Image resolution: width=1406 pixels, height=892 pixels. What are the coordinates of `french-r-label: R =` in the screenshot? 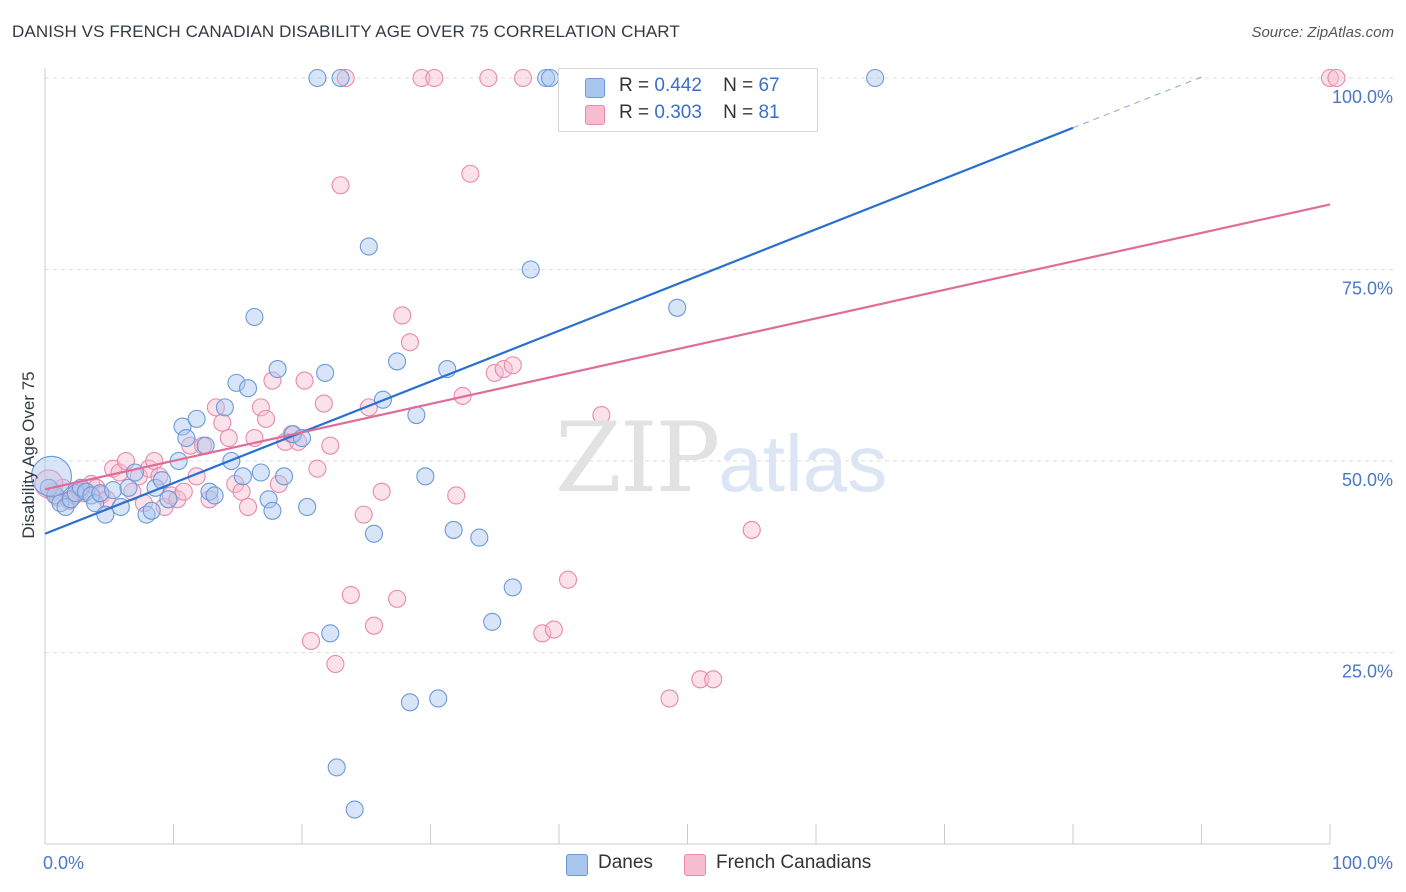 It's located at (634, 112).